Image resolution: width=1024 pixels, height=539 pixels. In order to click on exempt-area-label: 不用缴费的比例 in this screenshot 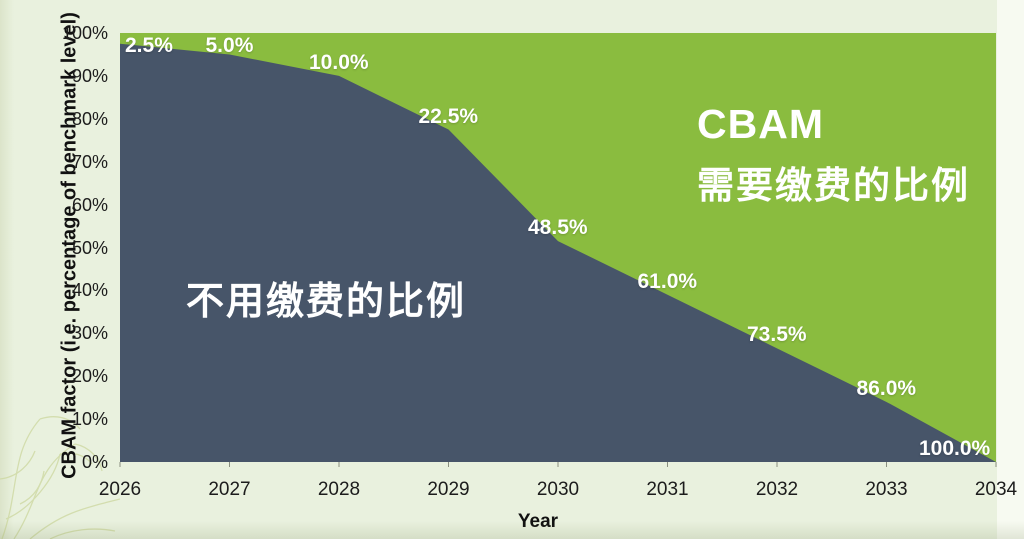, I will do `click(326, 302)`.